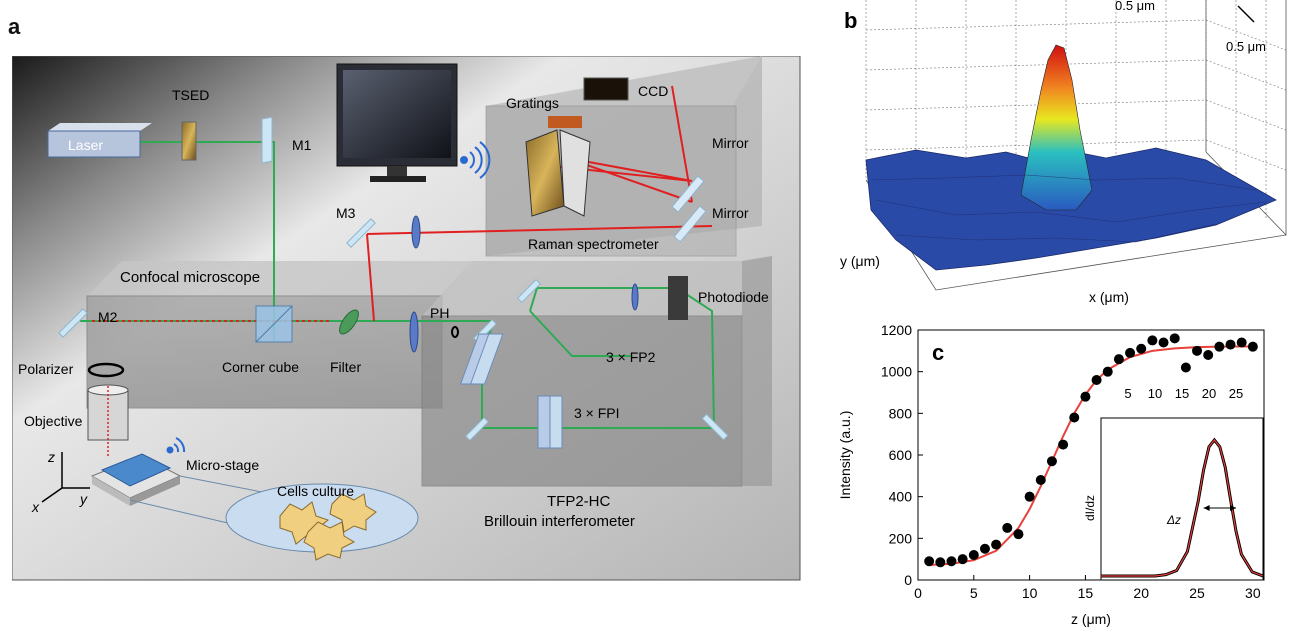 Image resolution: width=1307 pixels, height=634 pixels. What do you see at coordinates (349, 322) in the screenshot?
I see `filter-icon` at bounding box center [349, 322].